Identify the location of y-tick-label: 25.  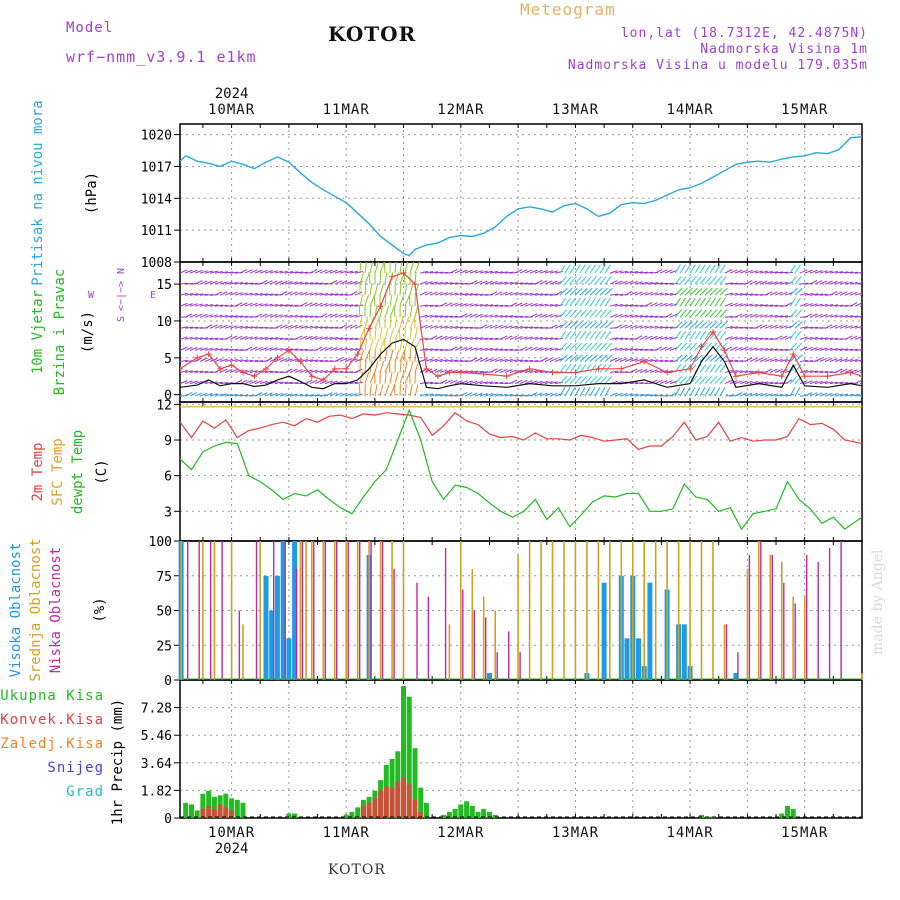
(164, 646).